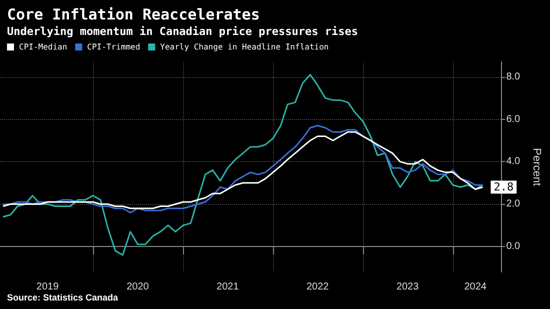  Describe the element at coordinates (475, 287) in the screenshot. I see `x-tick-label: 2024` at that location.